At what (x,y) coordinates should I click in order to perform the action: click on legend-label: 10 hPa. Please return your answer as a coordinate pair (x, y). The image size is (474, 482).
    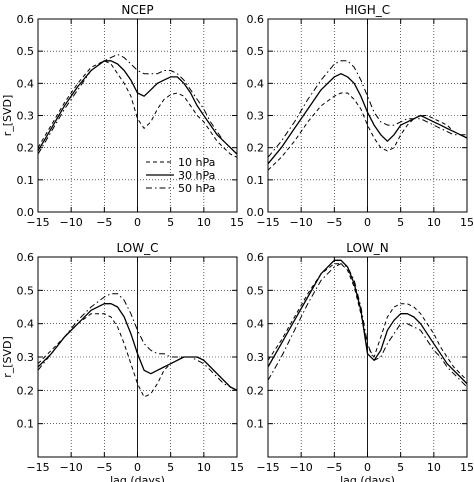
    Looking at the image, I should click on (196, 162).